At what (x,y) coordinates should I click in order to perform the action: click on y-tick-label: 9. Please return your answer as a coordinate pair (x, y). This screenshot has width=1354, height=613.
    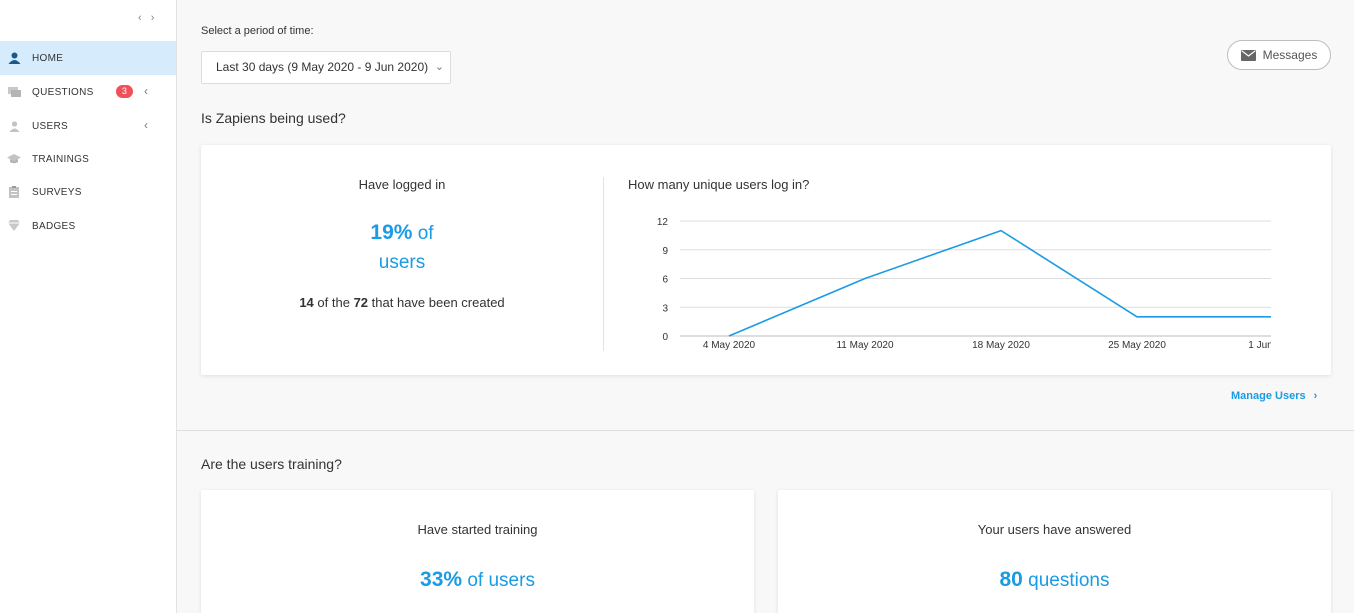
    Looking at the image, I should click on (665, 251).